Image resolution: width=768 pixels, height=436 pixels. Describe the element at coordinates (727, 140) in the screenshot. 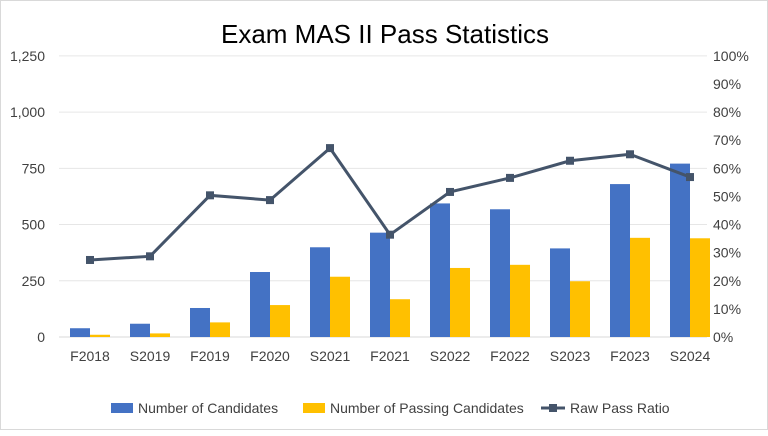

I see `y2-tick-label: 70%` at that location.